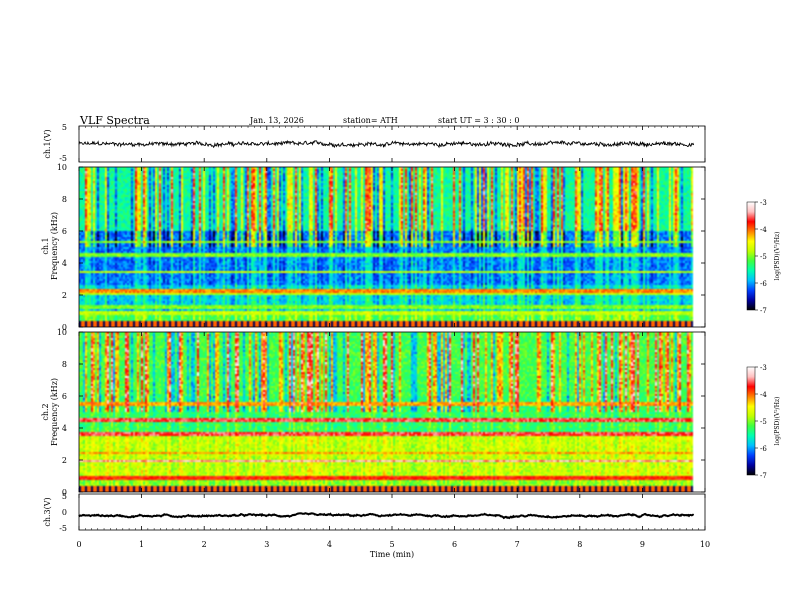 This screenshot has width=792, height=612. I want to click on x-tick-label: 1, so click(141, 544).